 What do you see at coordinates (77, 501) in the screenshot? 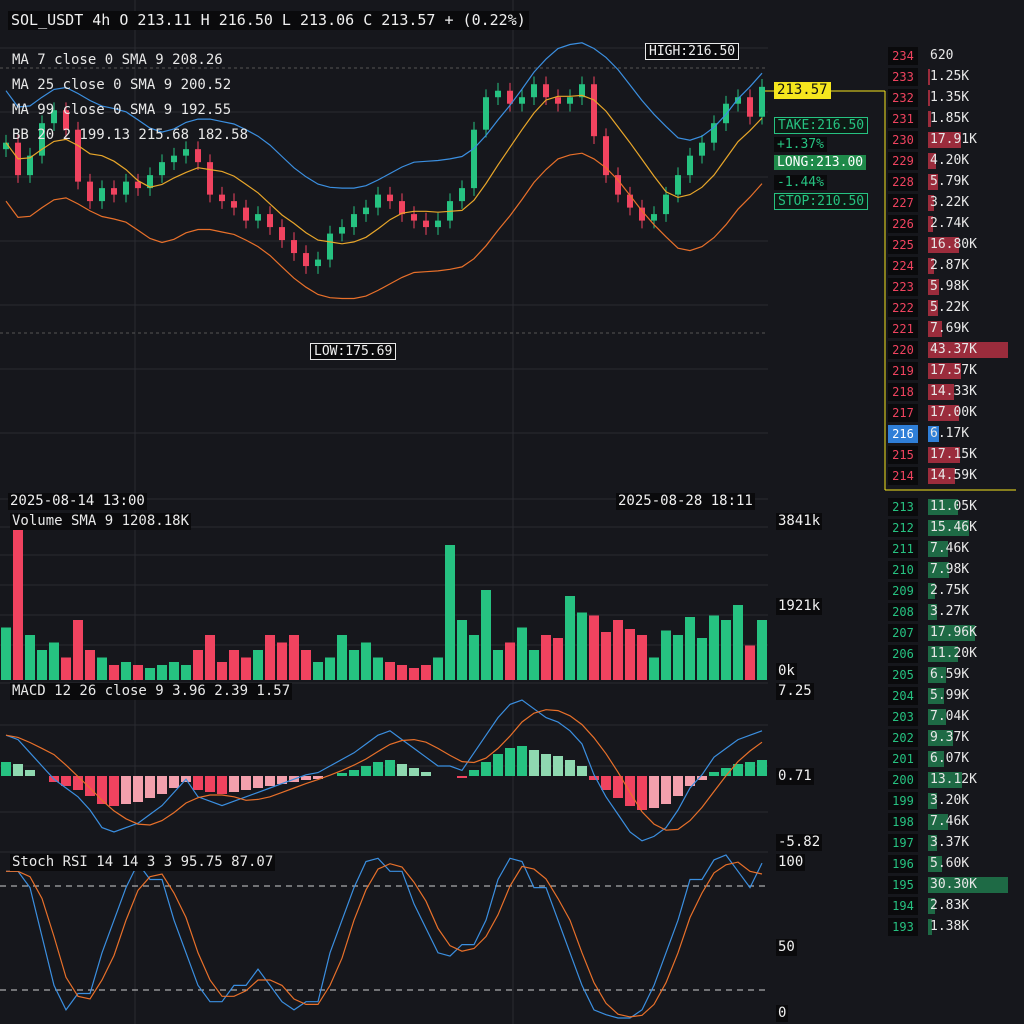
I see `time-label-left: 2025-08-14 13:00` at bounding box center [77, 501].